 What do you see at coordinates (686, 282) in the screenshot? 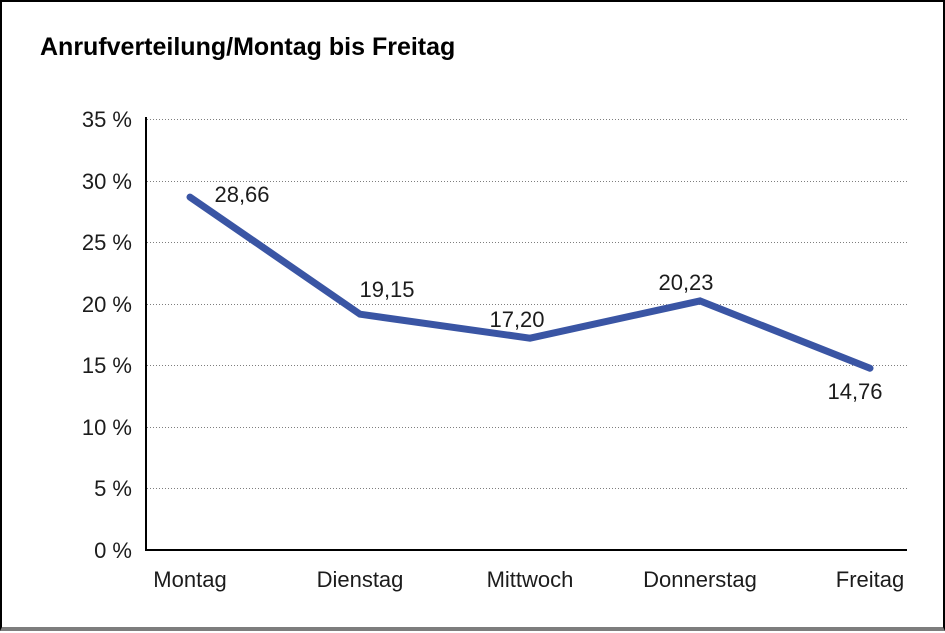
I see `data-point-label: 20,23` at bounding box center [686, 282].